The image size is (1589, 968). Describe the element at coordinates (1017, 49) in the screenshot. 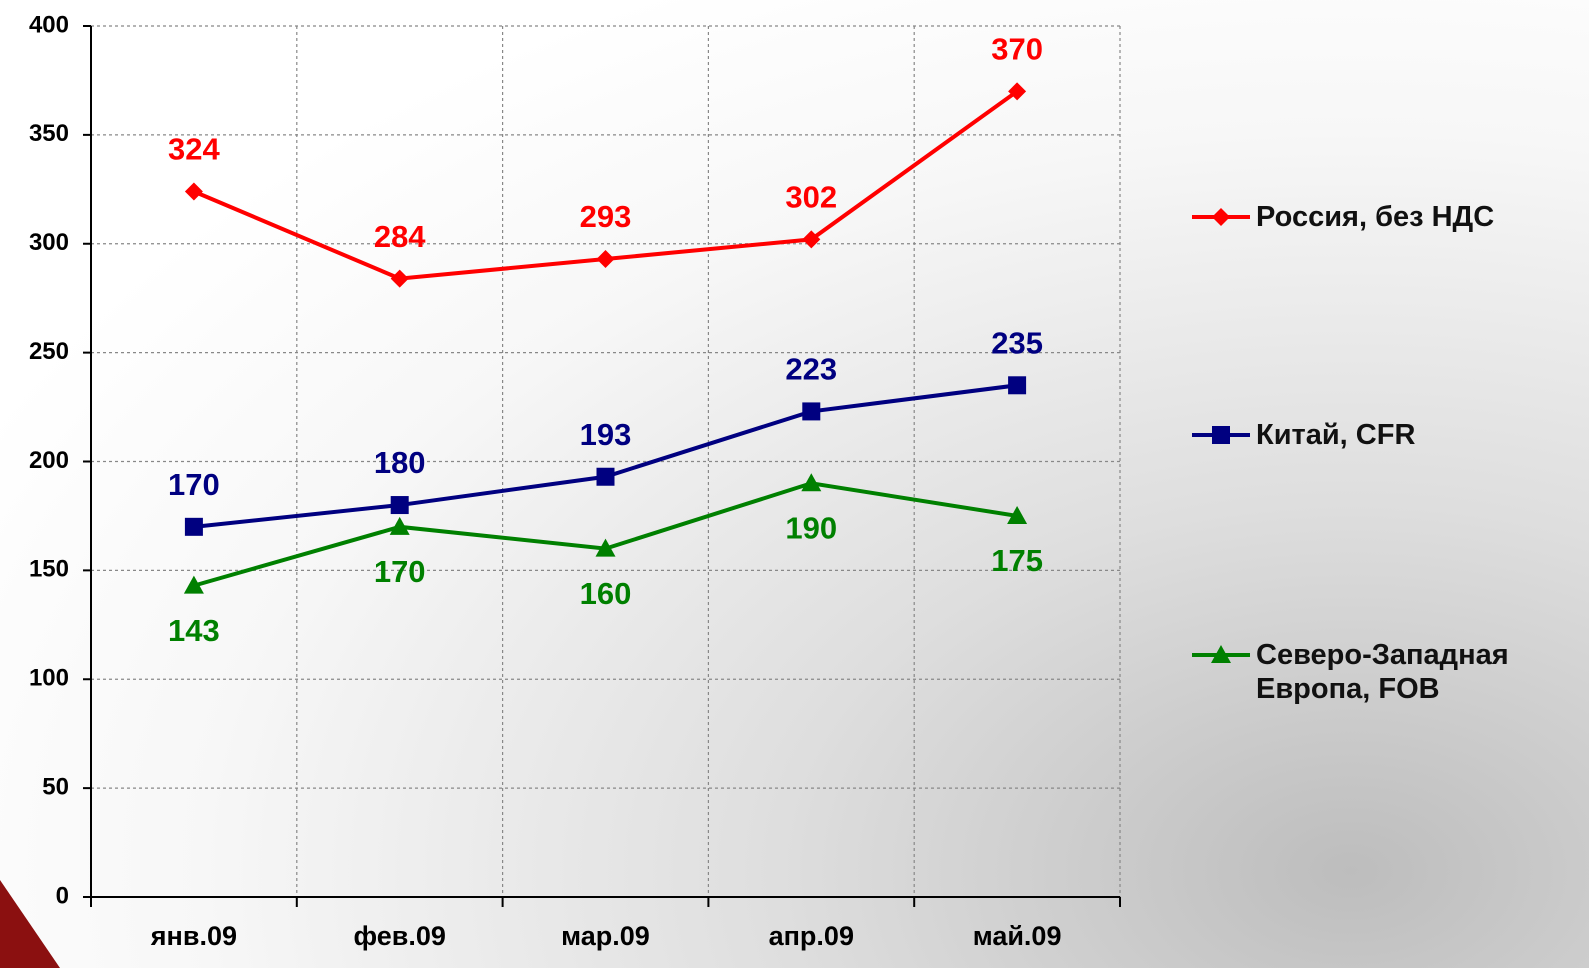

I see `data-label: 370` at that location.